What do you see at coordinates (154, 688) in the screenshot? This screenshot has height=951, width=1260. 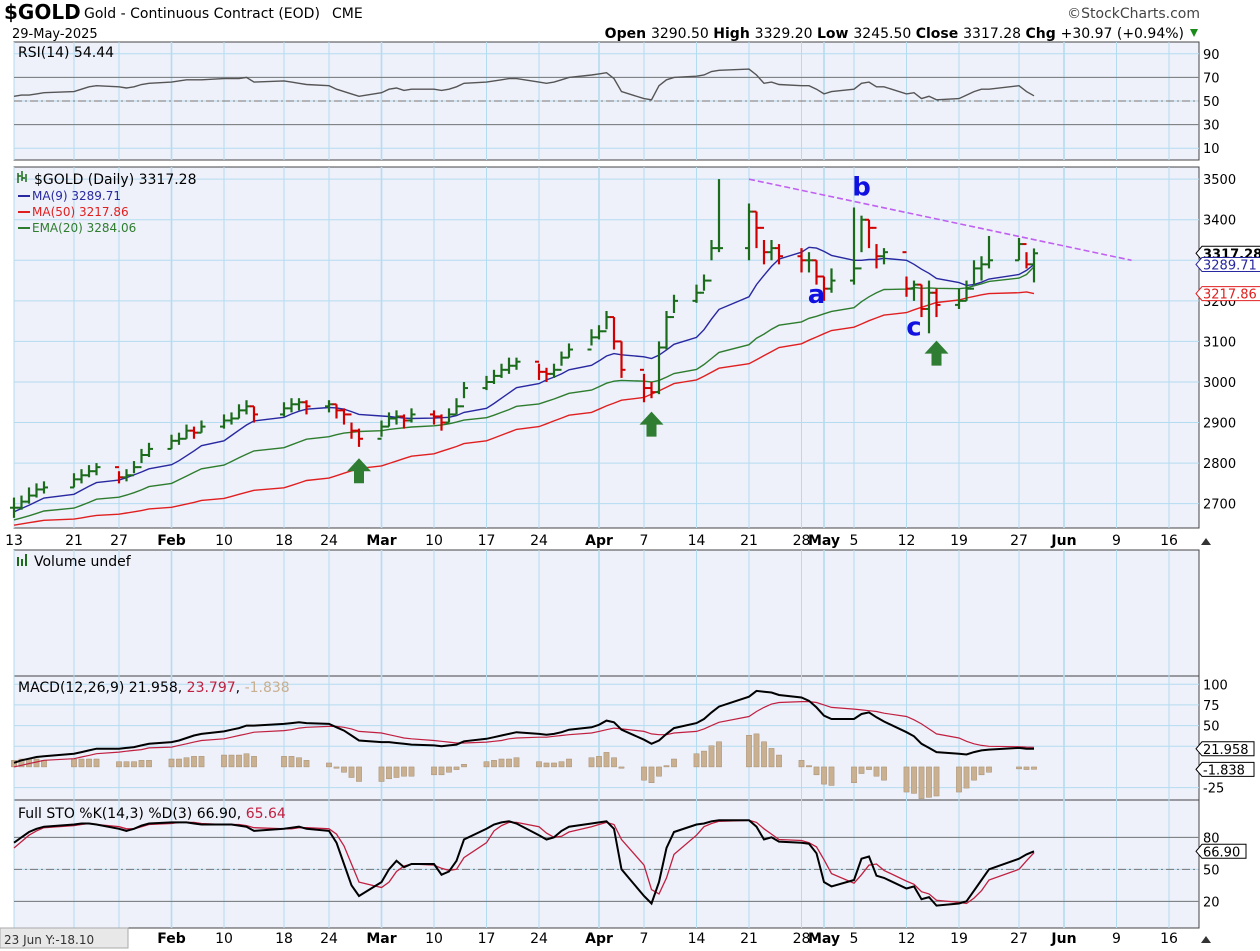 I see `macd-title: MACD(12,26,9) 21.958, 23.797, -1.838` at bounding box center [154, 688].